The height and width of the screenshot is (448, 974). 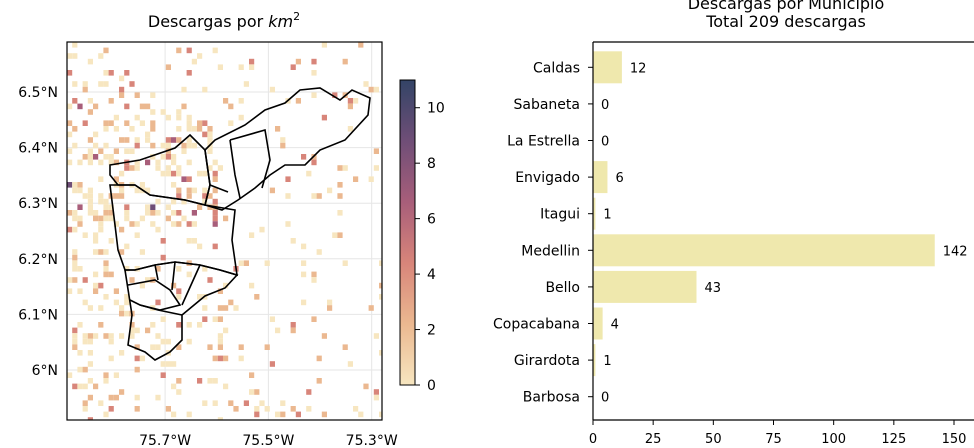 What do you see at coordinates (551, 398) in the screenshot?
I see `bar-category-label: Barbosa` at bounding box center [551, 398].